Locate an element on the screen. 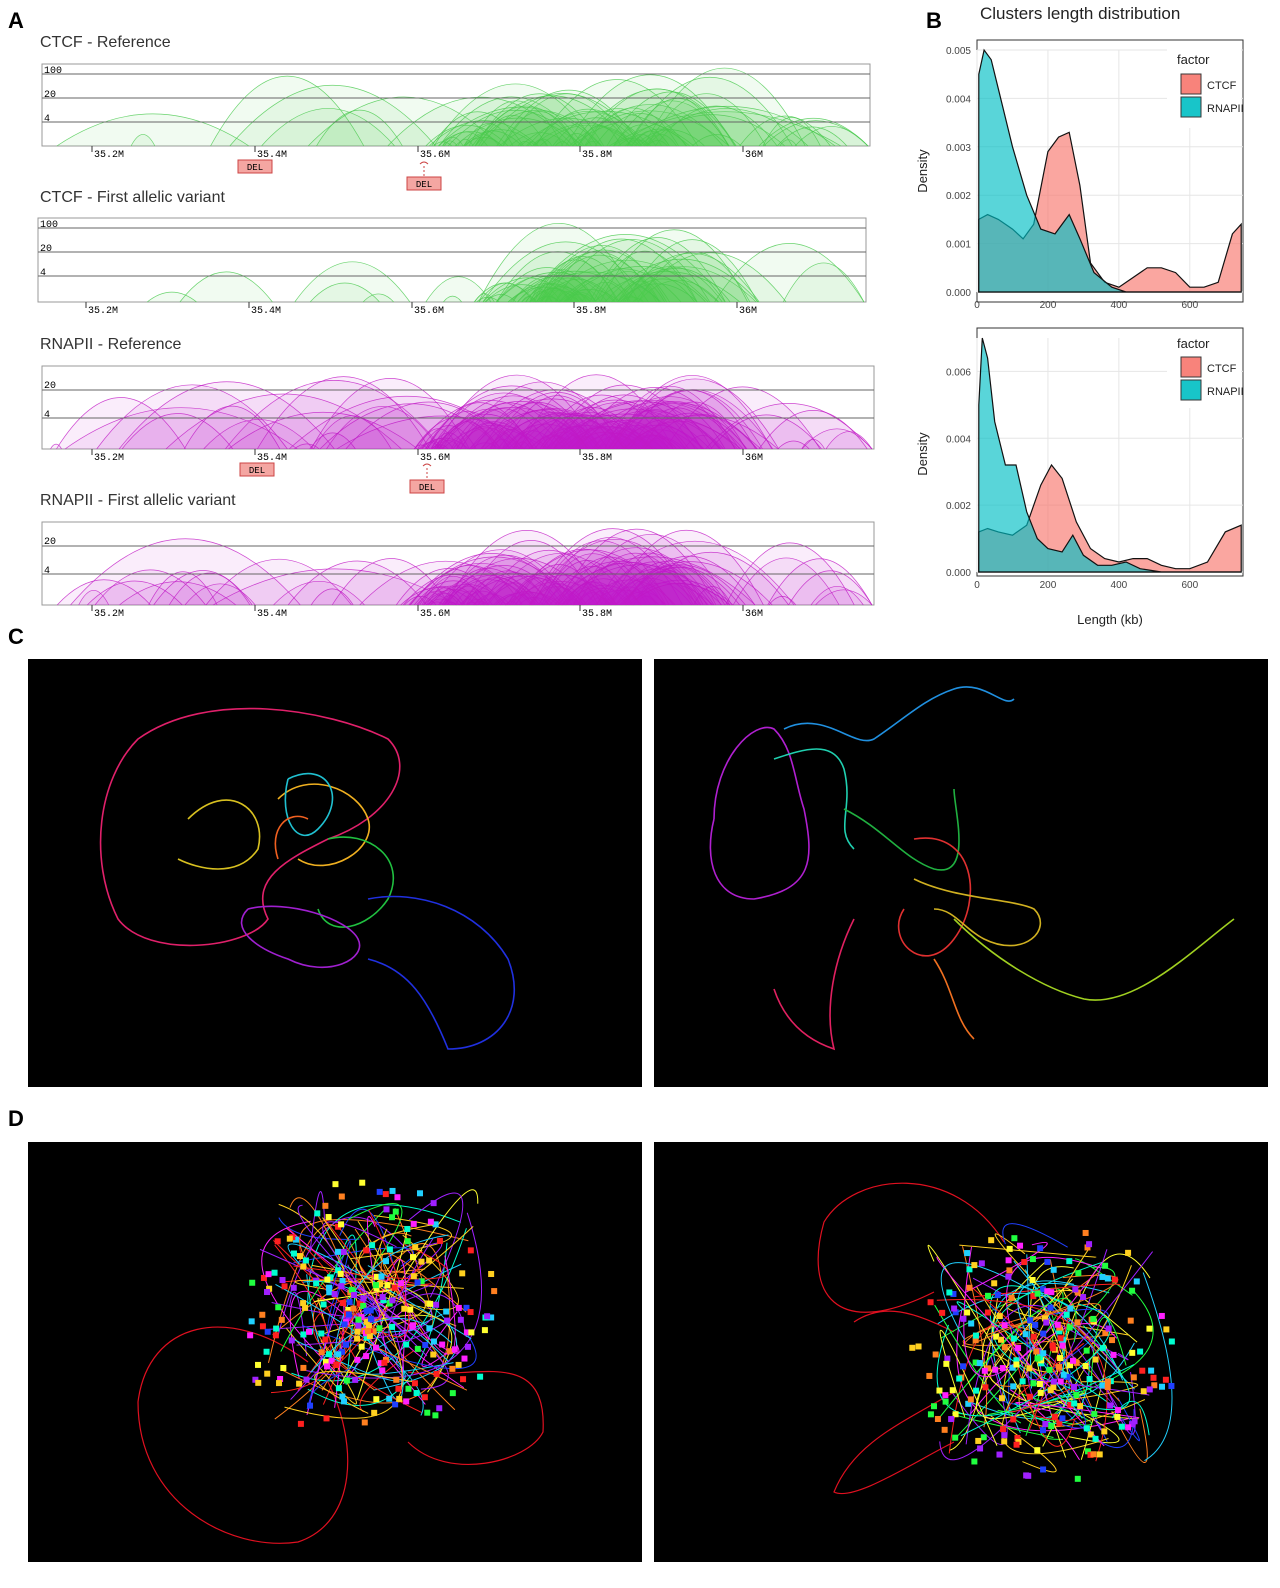 Image resolution: width=1280 pixels, height=1588 pixels. x-tick-label: 600 is located at coordinates (1189, 305).